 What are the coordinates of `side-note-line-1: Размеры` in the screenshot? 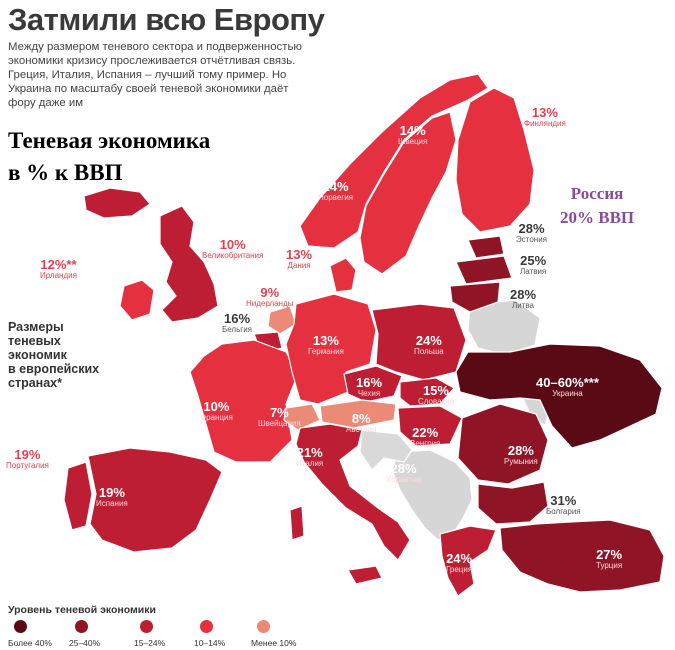 It's located at (36, 327).